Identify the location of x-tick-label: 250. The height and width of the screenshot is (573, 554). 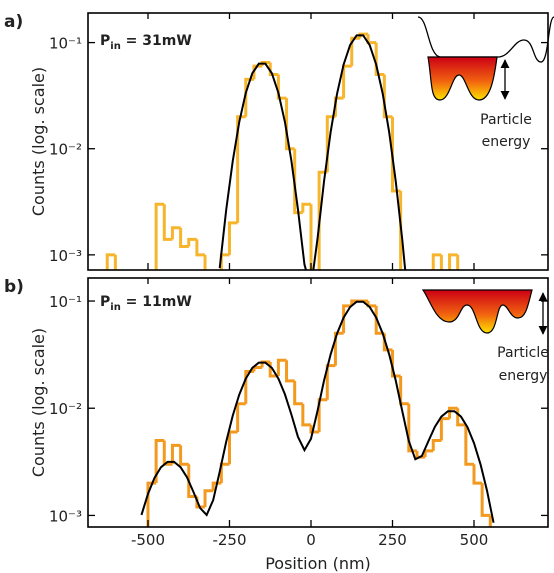
(392, 540).